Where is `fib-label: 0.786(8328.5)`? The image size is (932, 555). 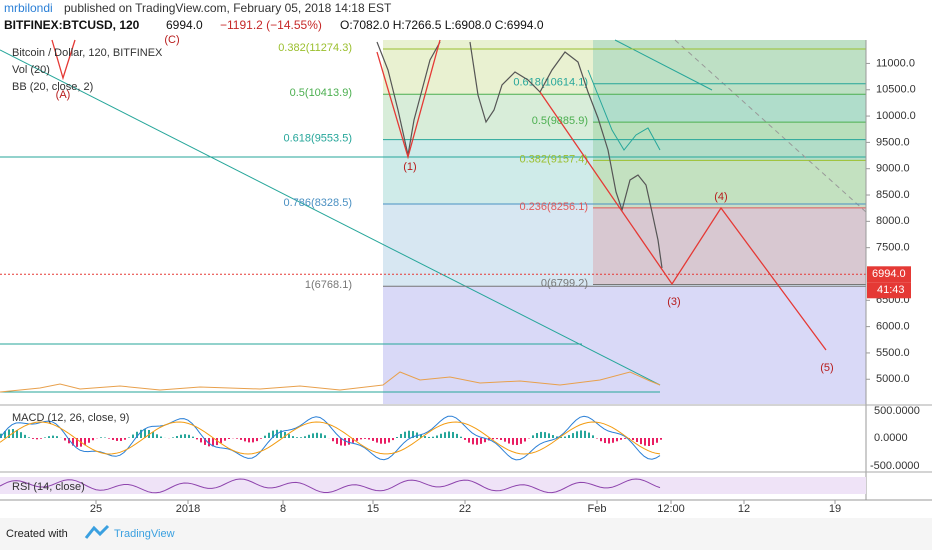
fib-label: 0.786(8328.5) is located at coordinates (318, 203).